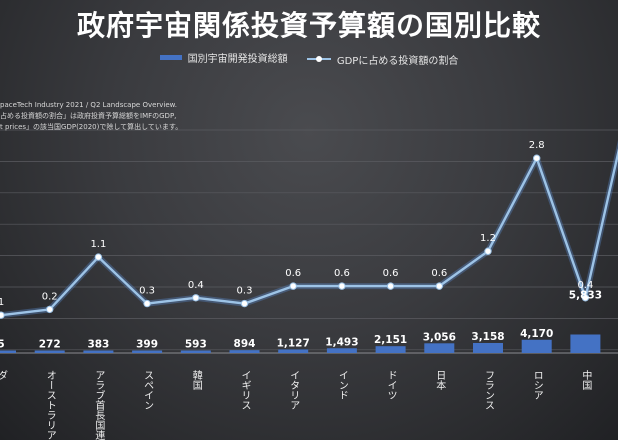 The image size is (618, 440). I want to click on bar-value-label: 2,151, so click(390, 340).